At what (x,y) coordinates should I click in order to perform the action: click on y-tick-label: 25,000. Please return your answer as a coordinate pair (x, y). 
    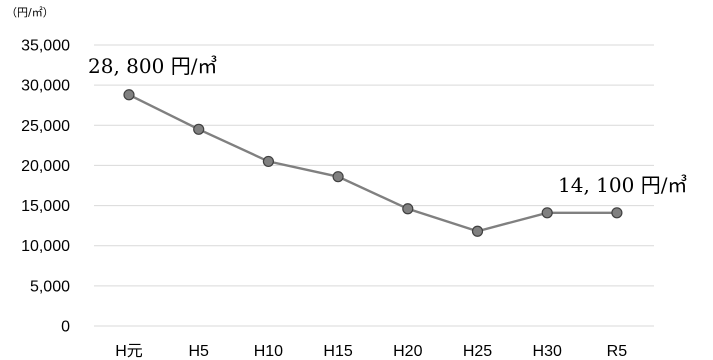
    Looking at the image, I should click on (45, 126).